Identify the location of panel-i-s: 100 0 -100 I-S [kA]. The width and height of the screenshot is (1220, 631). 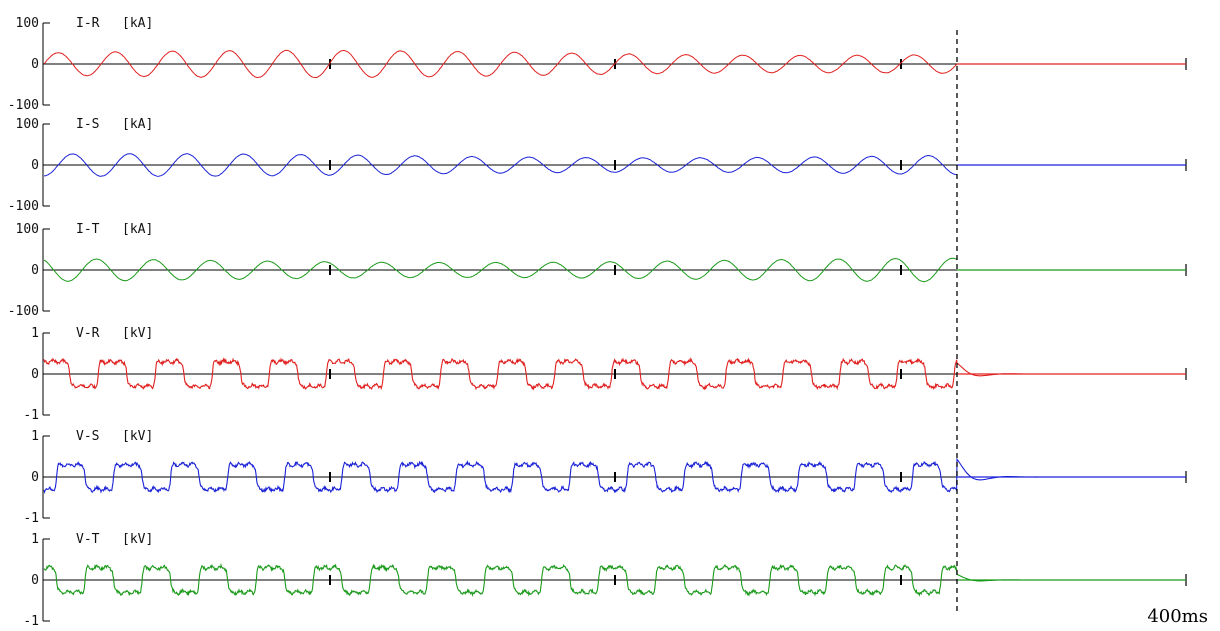
(597, 165).